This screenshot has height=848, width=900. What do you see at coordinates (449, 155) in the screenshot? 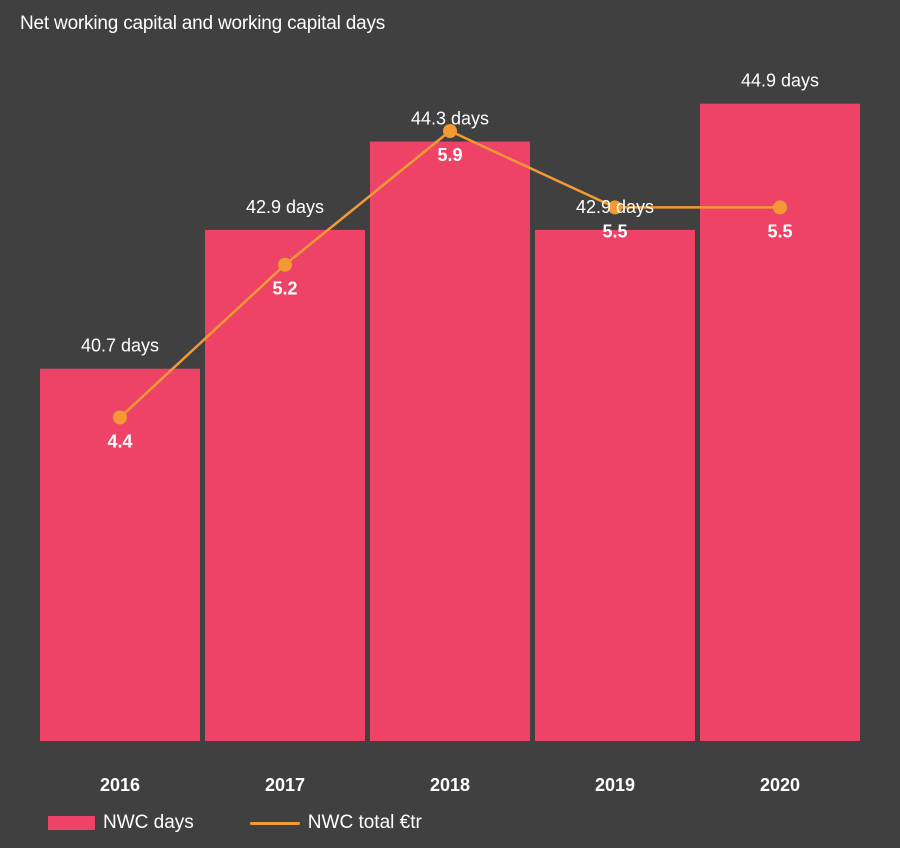
I see `point-label-2018: 5.9` at bounding box center [449, 155].